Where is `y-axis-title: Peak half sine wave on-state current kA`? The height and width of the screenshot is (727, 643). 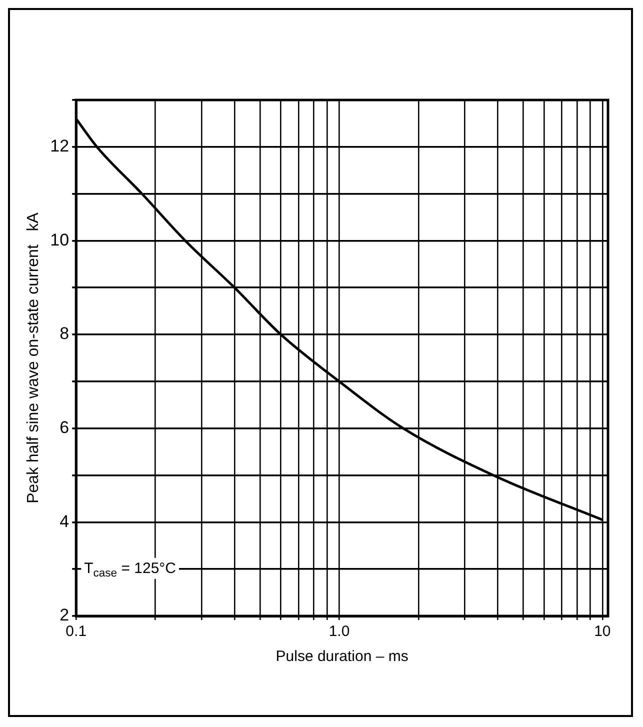
y-axis-title: Peak half sine wave on-state current kA is located at coordinates (33, 358).